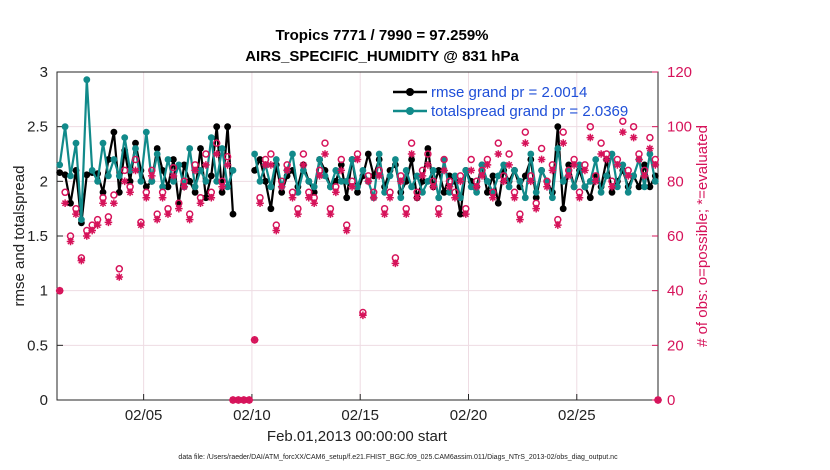  I want to click on y-tick-label: 1.5, so click(37, 236).